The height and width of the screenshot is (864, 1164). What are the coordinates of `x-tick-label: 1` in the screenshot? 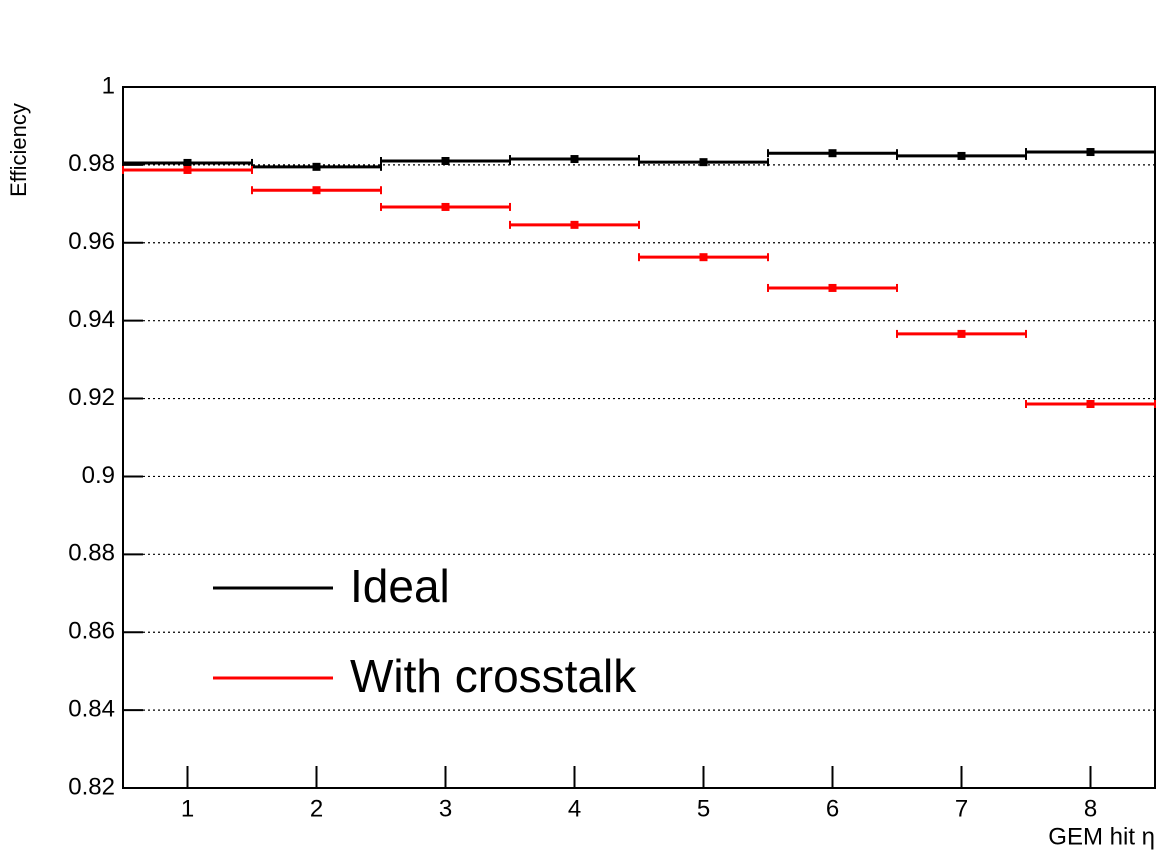 It's located at (187, 808).